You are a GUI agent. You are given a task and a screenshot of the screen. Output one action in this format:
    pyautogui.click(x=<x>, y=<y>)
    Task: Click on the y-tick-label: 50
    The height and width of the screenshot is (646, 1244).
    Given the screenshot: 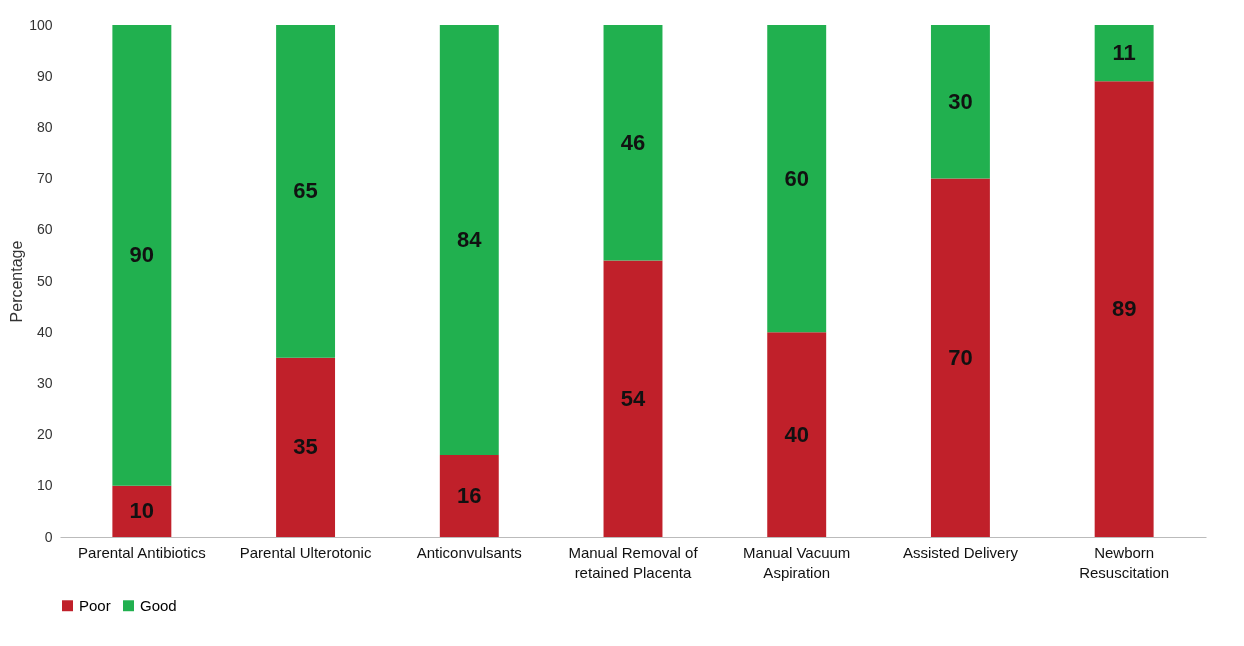 What is the action you would take?
    pyautogui.click(x=44, y=280)
    